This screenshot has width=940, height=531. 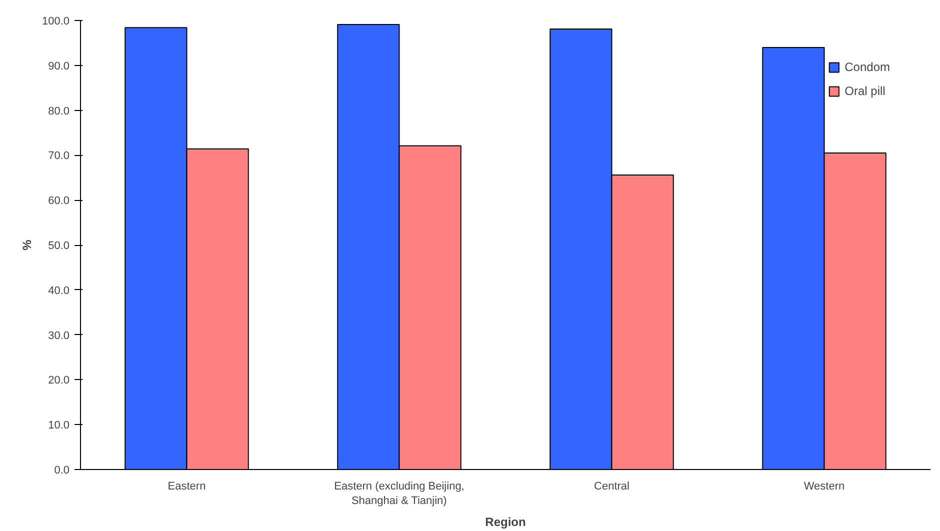 What do you see at coordinates (612, 486) in the screenshot?
I see `x-tick-label: Central` at bounding box center [612, 486].